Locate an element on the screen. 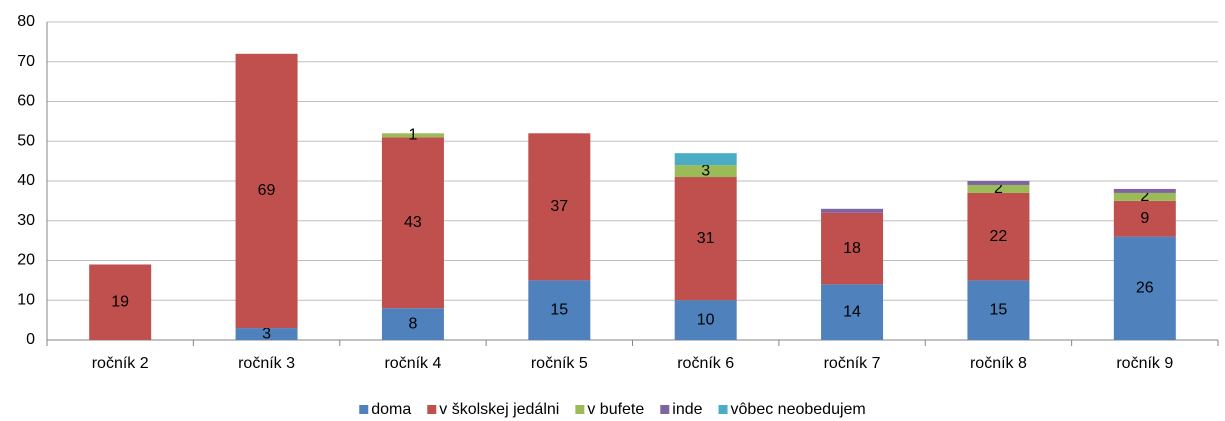 This screenshot has height=421, width=1225. y-tick-label: 70 is located at coordinates (26, 61).